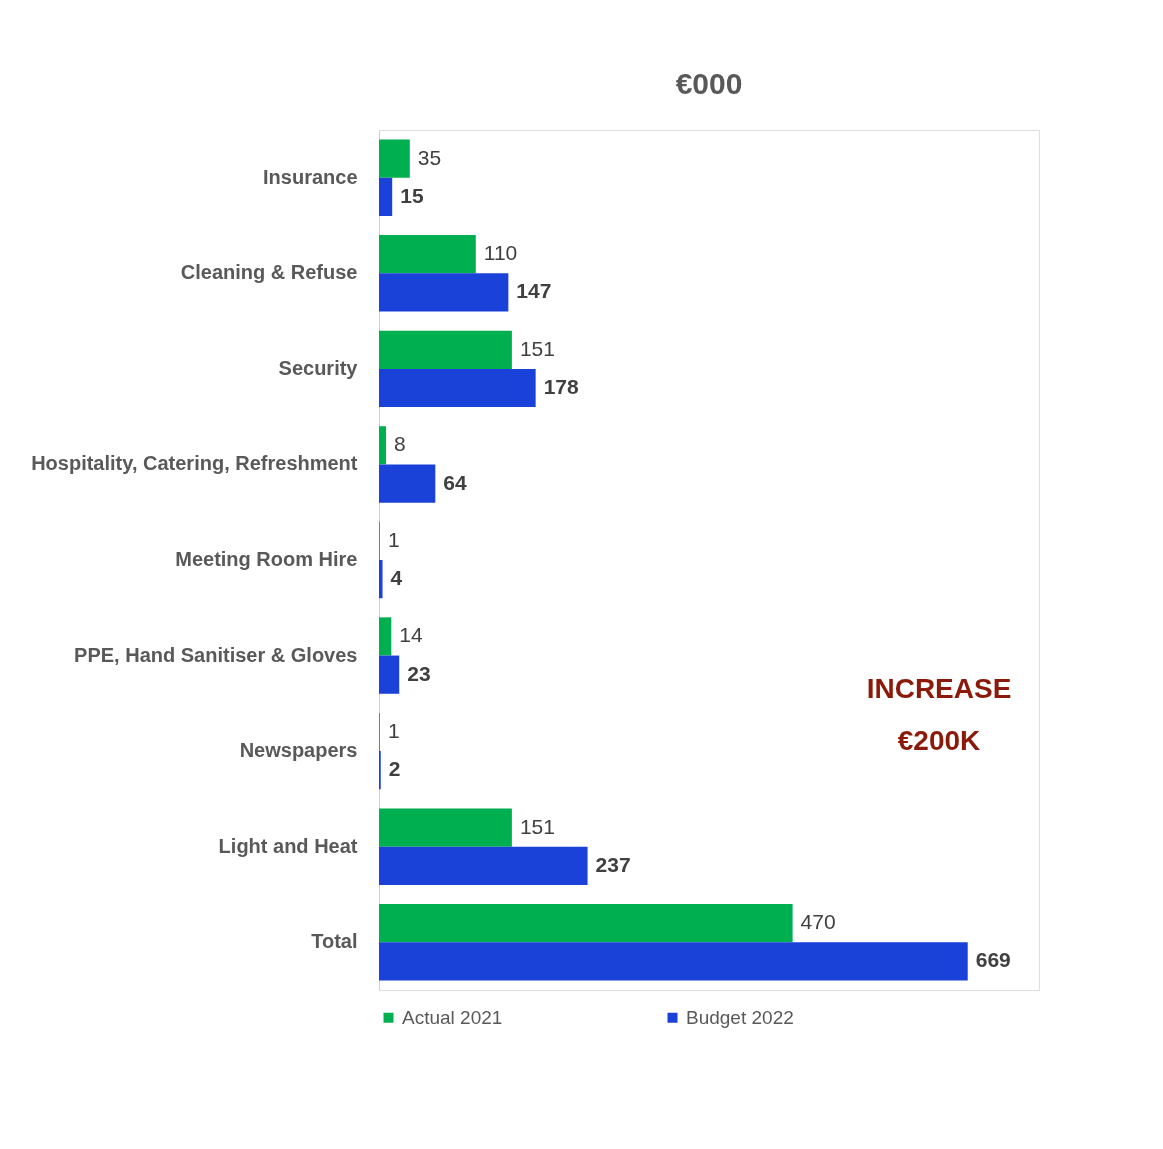 This screenshot has width=1163, height=1149. I want to click on data-label: 23, so click(419, 673).